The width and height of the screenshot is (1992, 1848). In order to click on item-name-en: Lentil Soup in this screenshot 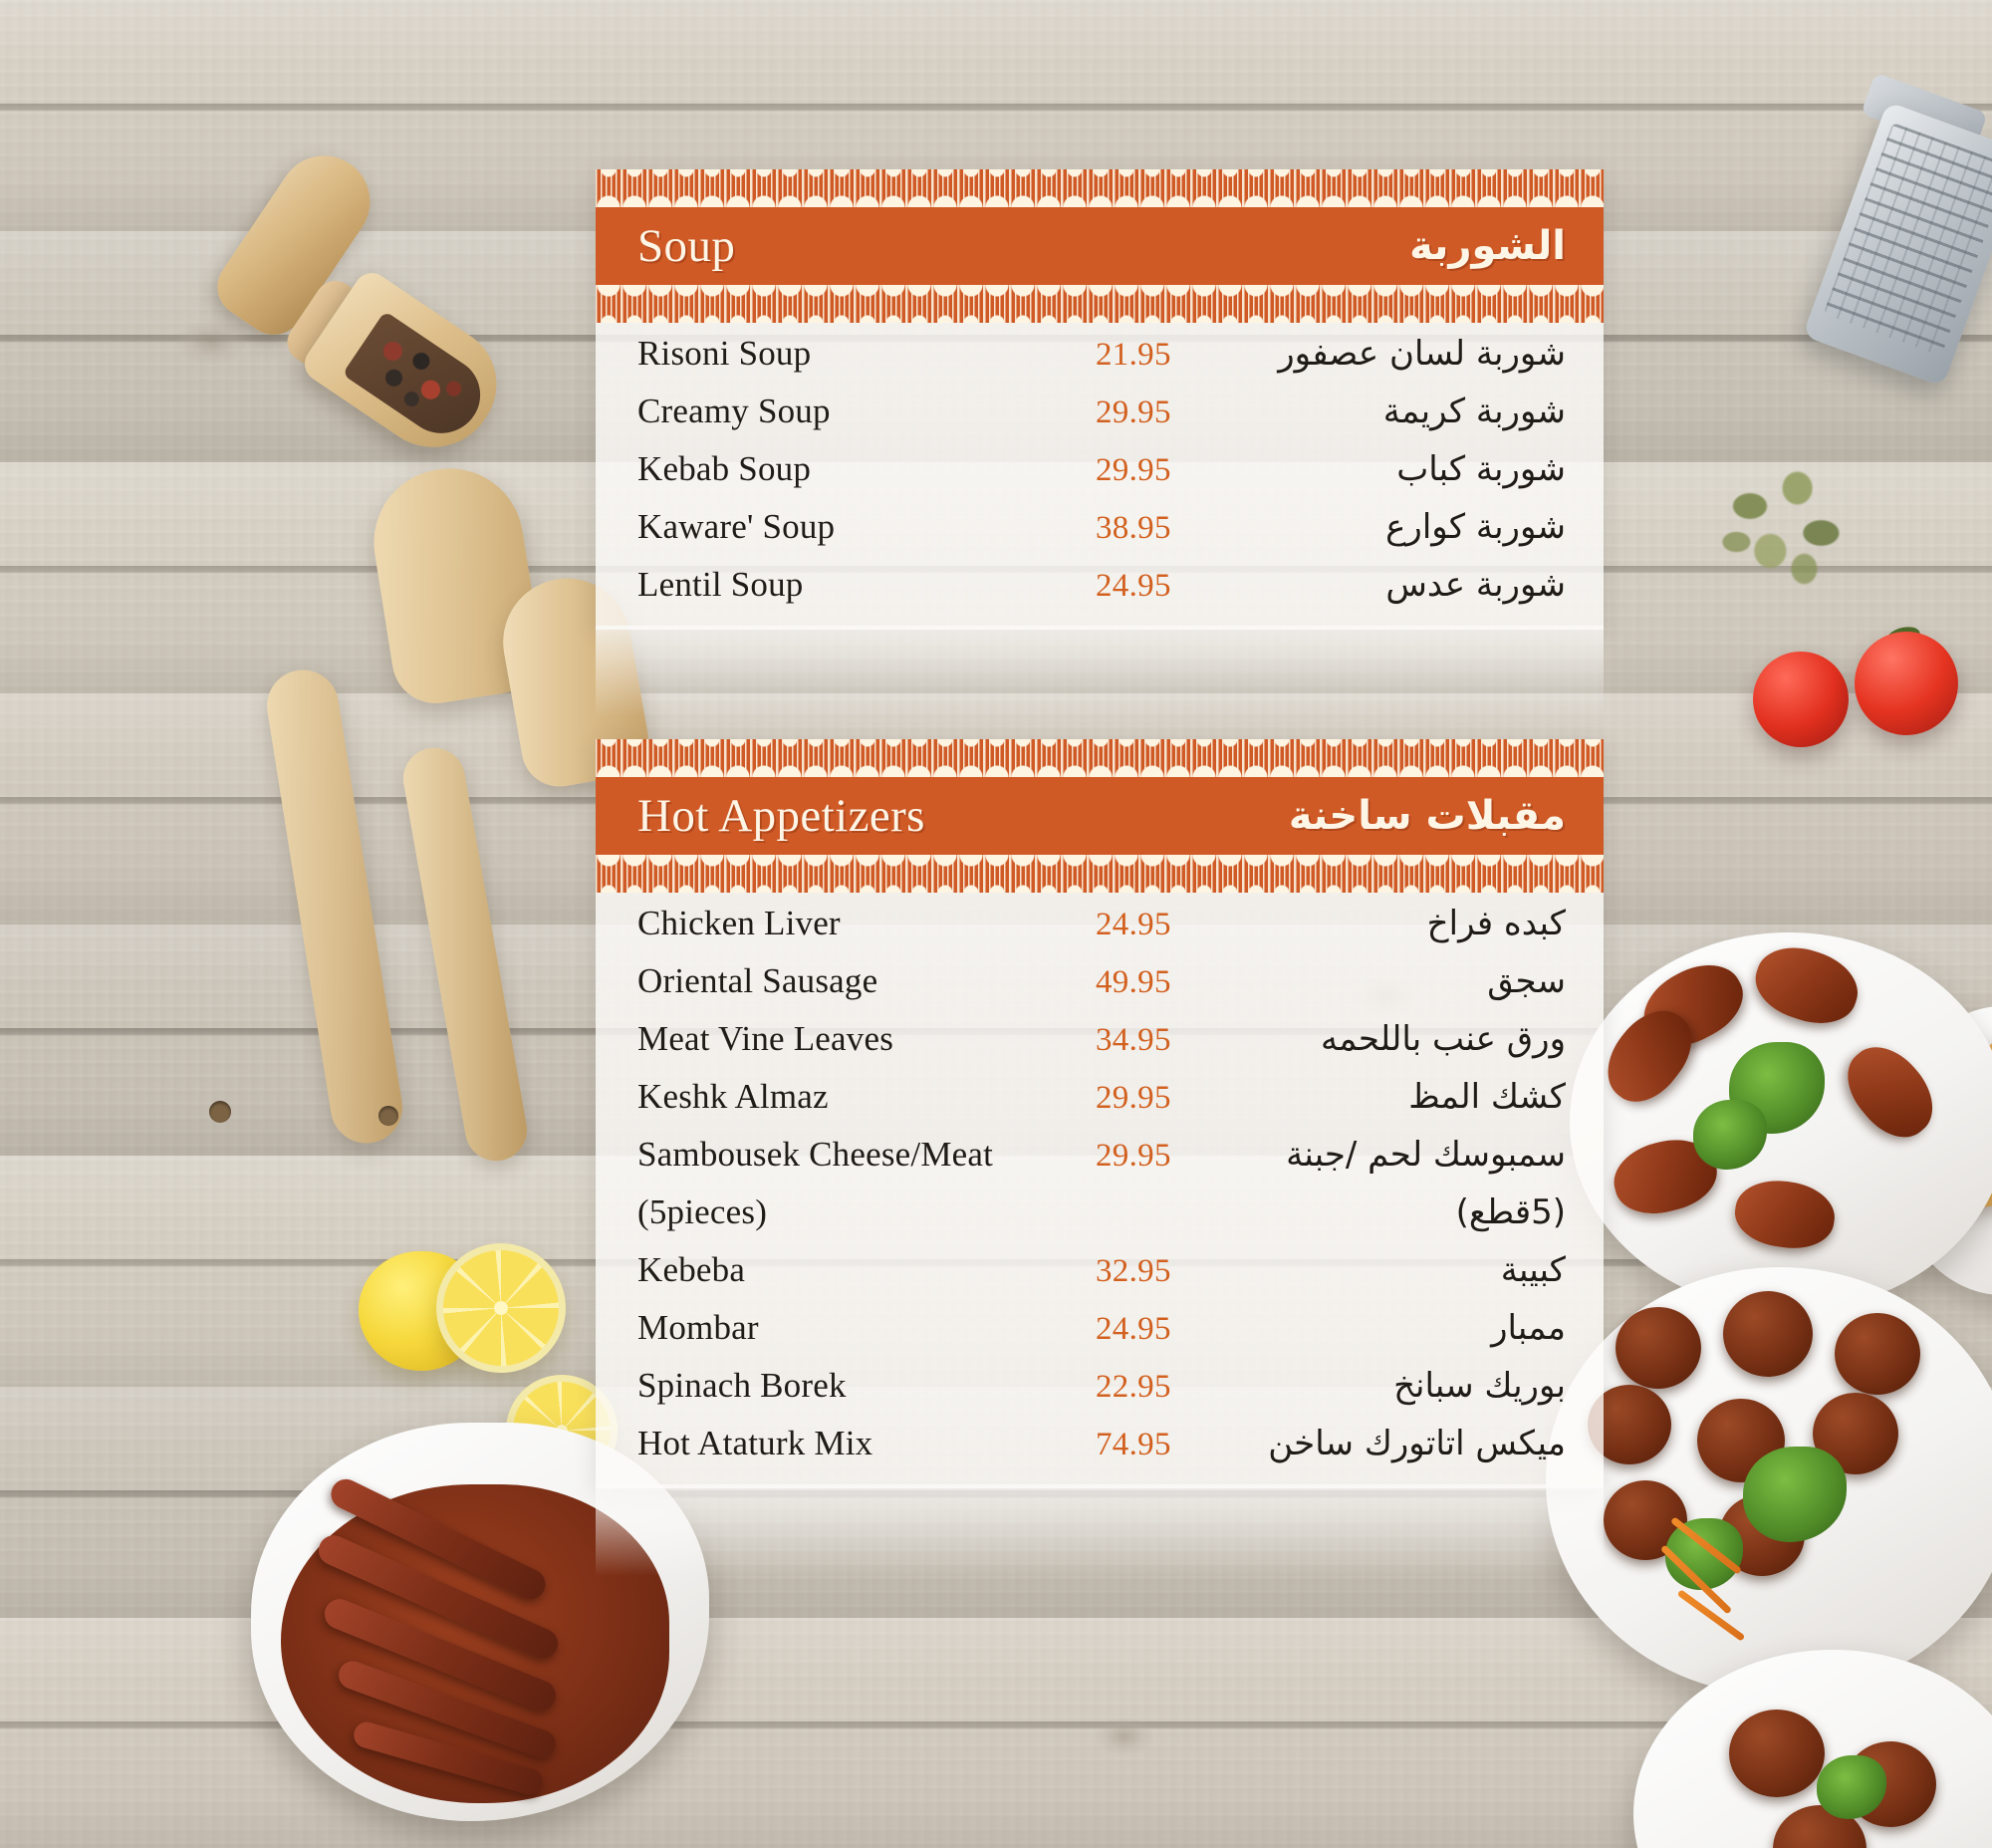, I will do `click(721, 585)`.